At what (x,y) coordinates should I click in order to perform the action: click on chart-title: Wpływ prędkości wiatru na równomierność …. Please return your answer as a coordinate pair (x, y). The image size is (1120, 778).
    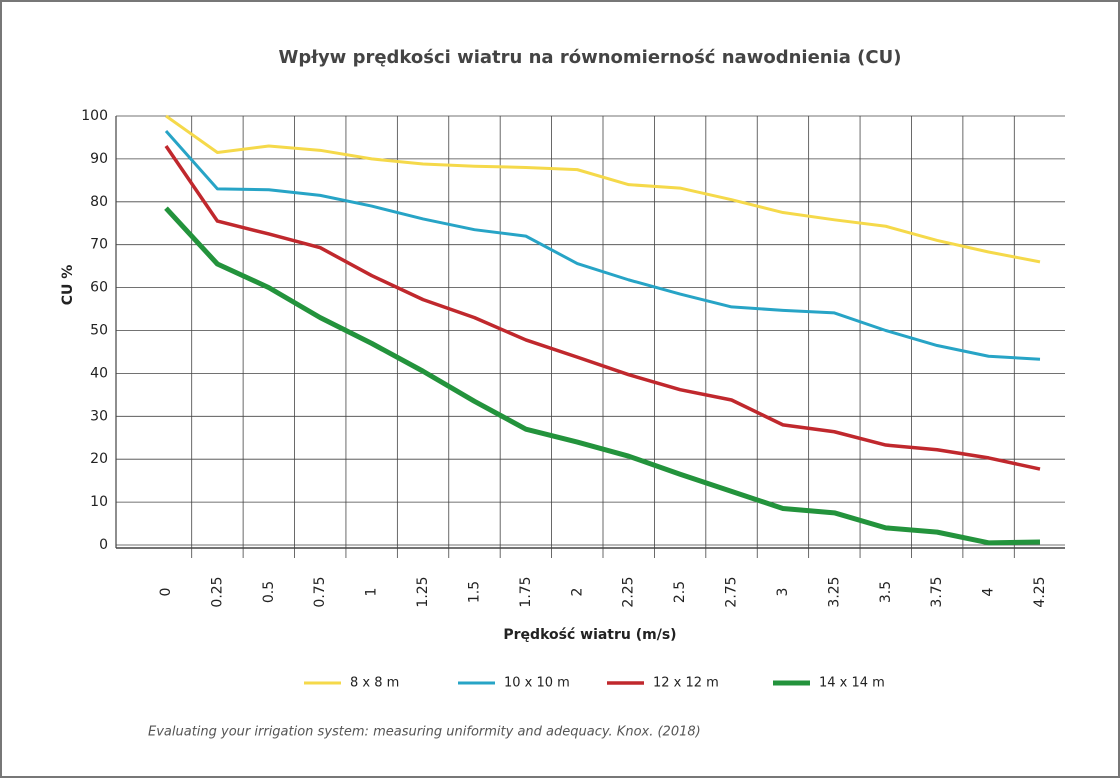
    Looking at the image, I should click on (590, 57).